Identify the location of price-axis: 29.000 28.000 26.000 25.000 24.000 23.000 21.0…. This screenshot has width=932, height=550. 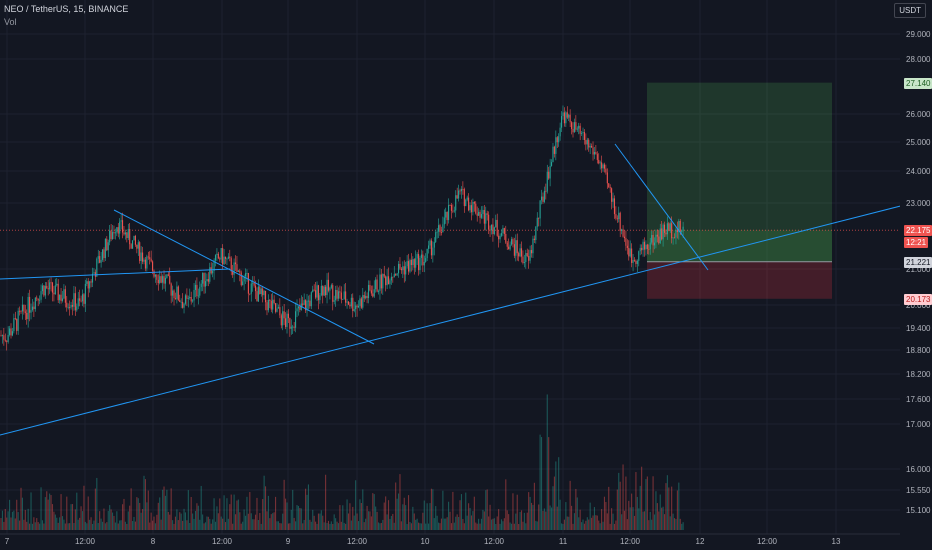
(916, 275).